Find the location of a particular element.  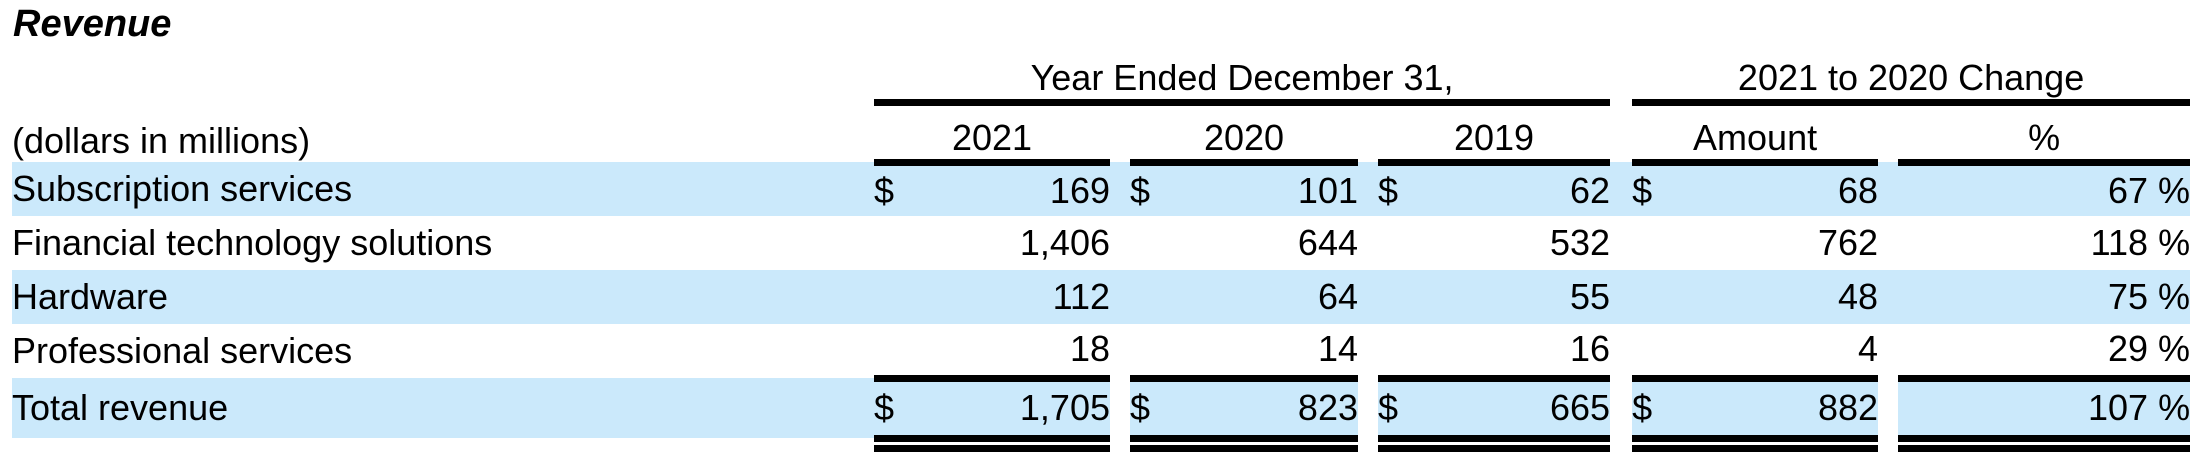

row-label: Total revenue is located at coordinates (443, 408).